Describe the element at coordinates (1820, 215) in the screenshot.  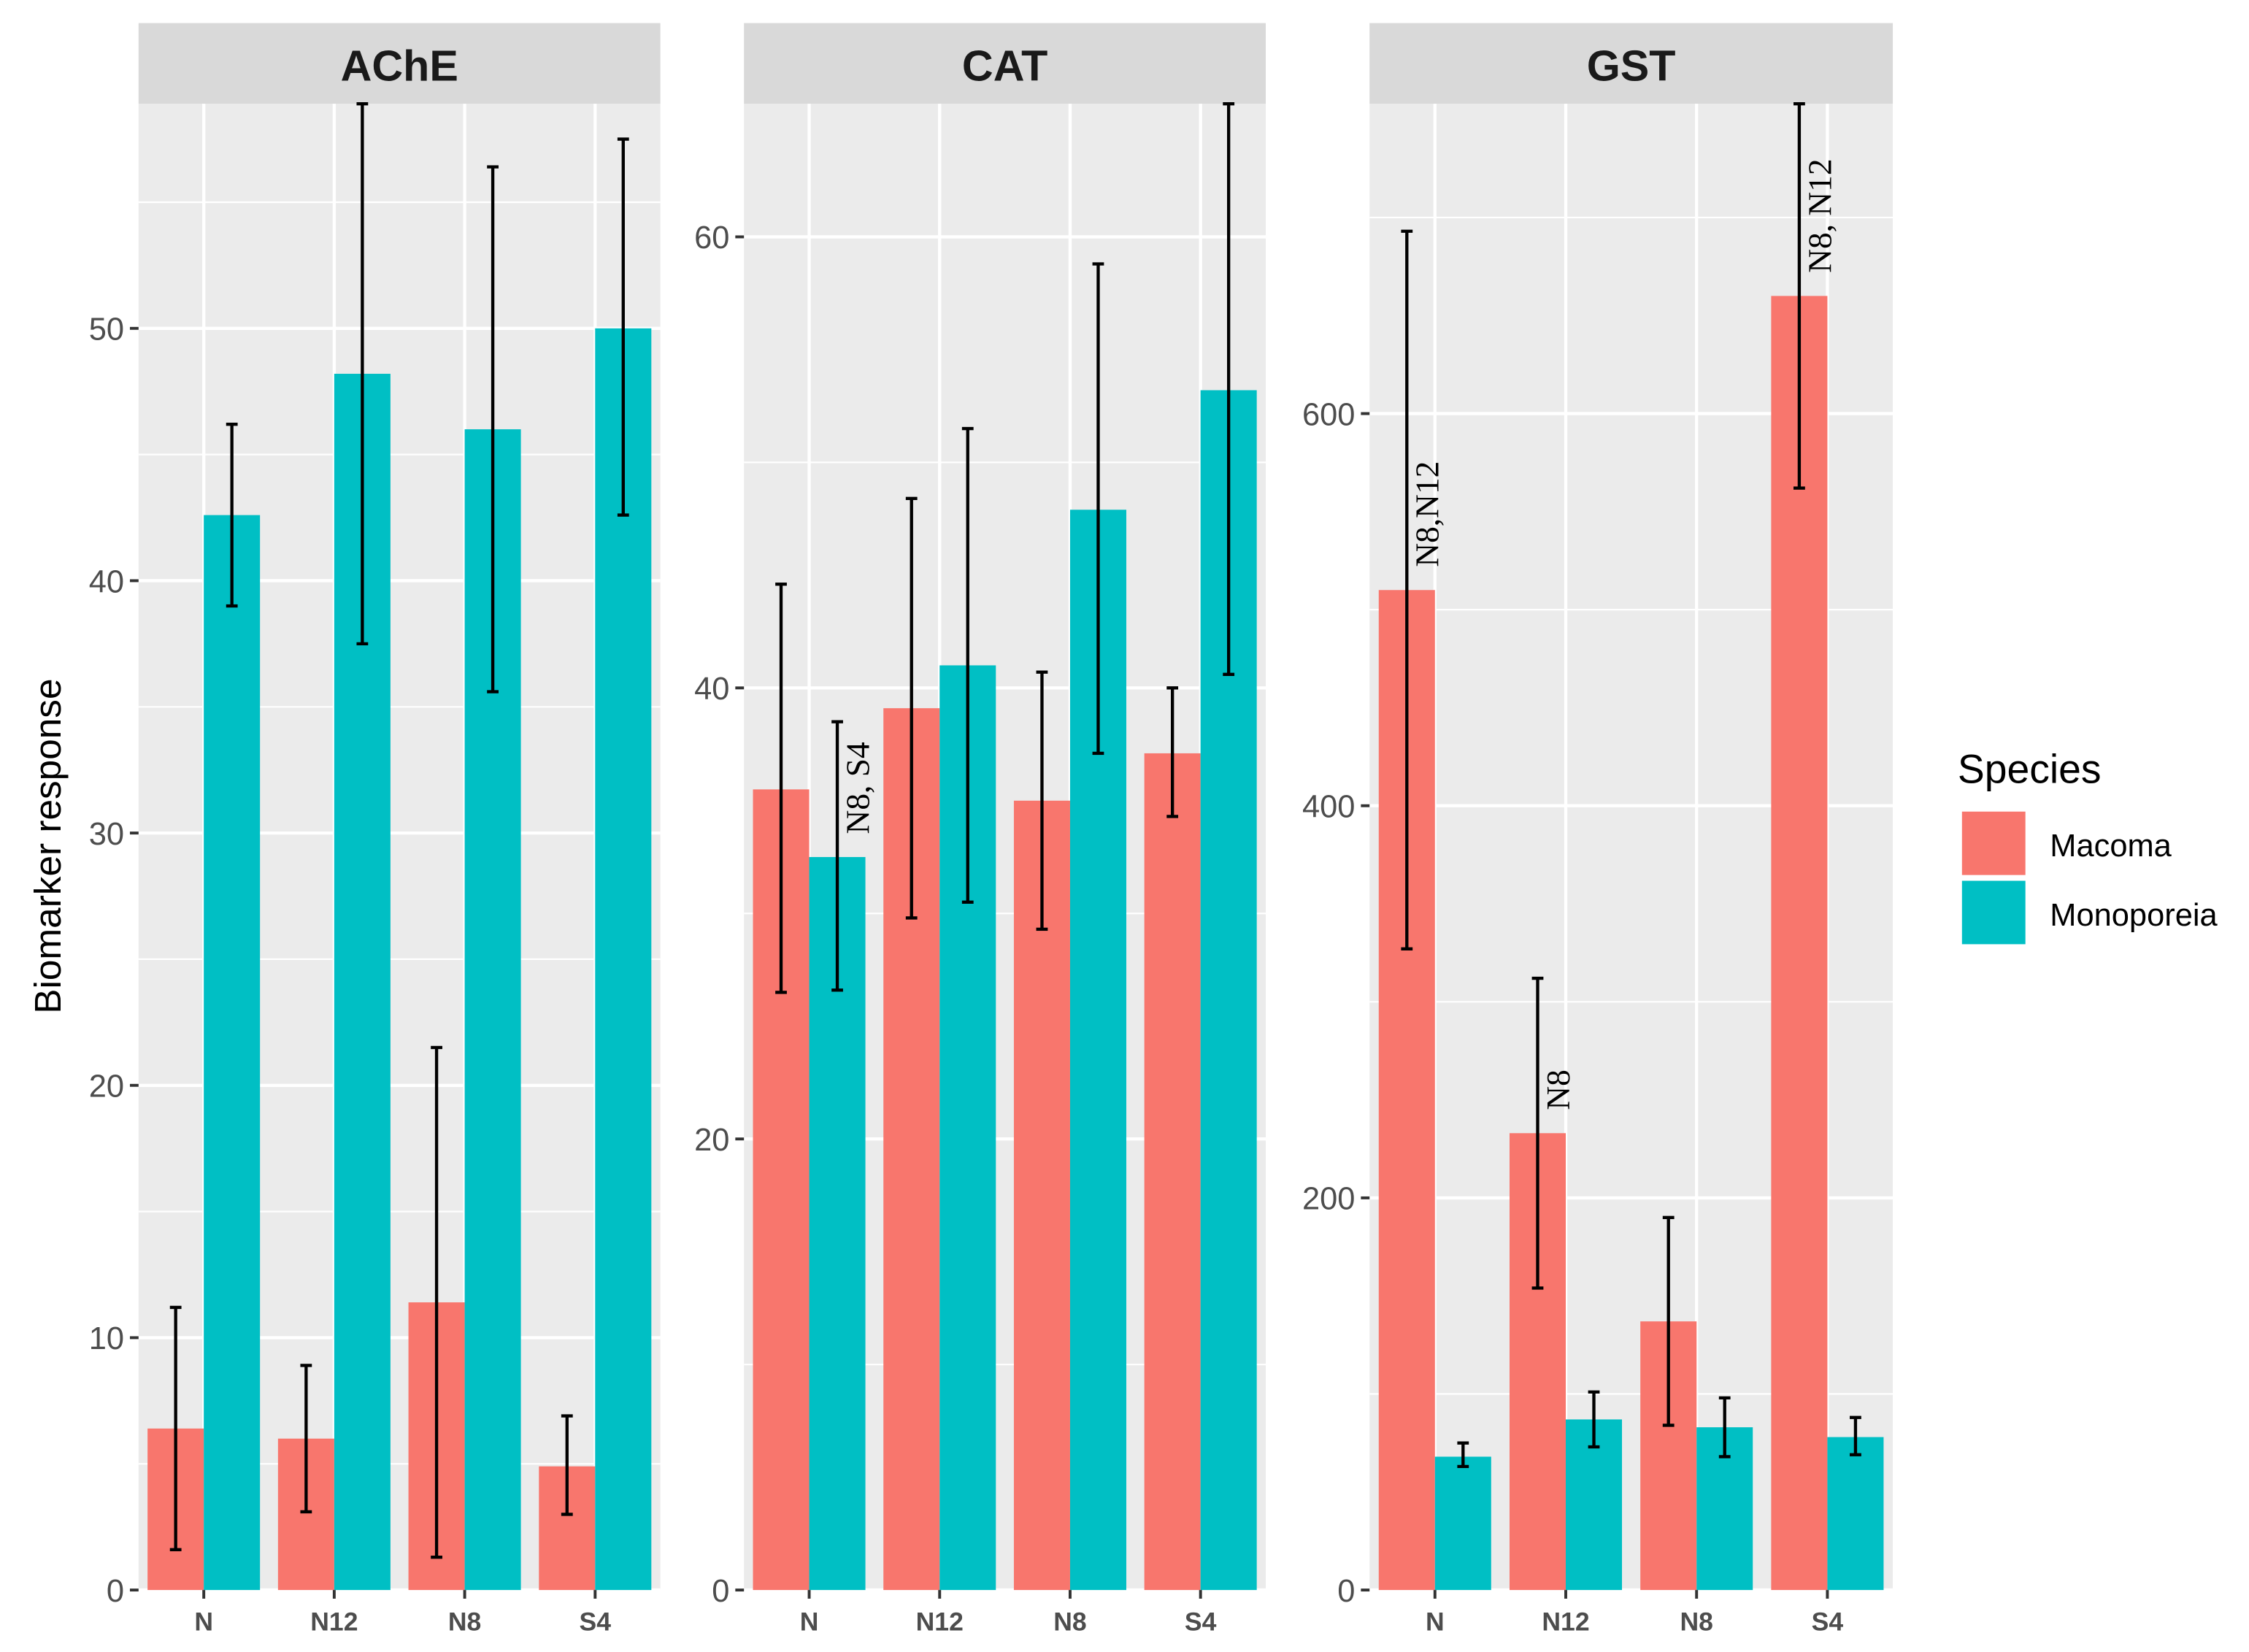
I see `significance-annotation: N8, N12` at that location.